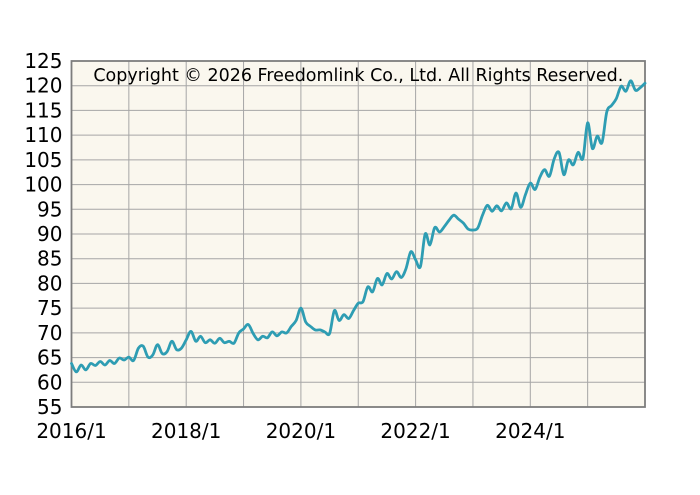 Image resolution: width=700 pixels, height=495 pixels. Describe the element at coordinates (43, 110) in the screenshot. I see `y-axis-tick-label: 115` at that location.